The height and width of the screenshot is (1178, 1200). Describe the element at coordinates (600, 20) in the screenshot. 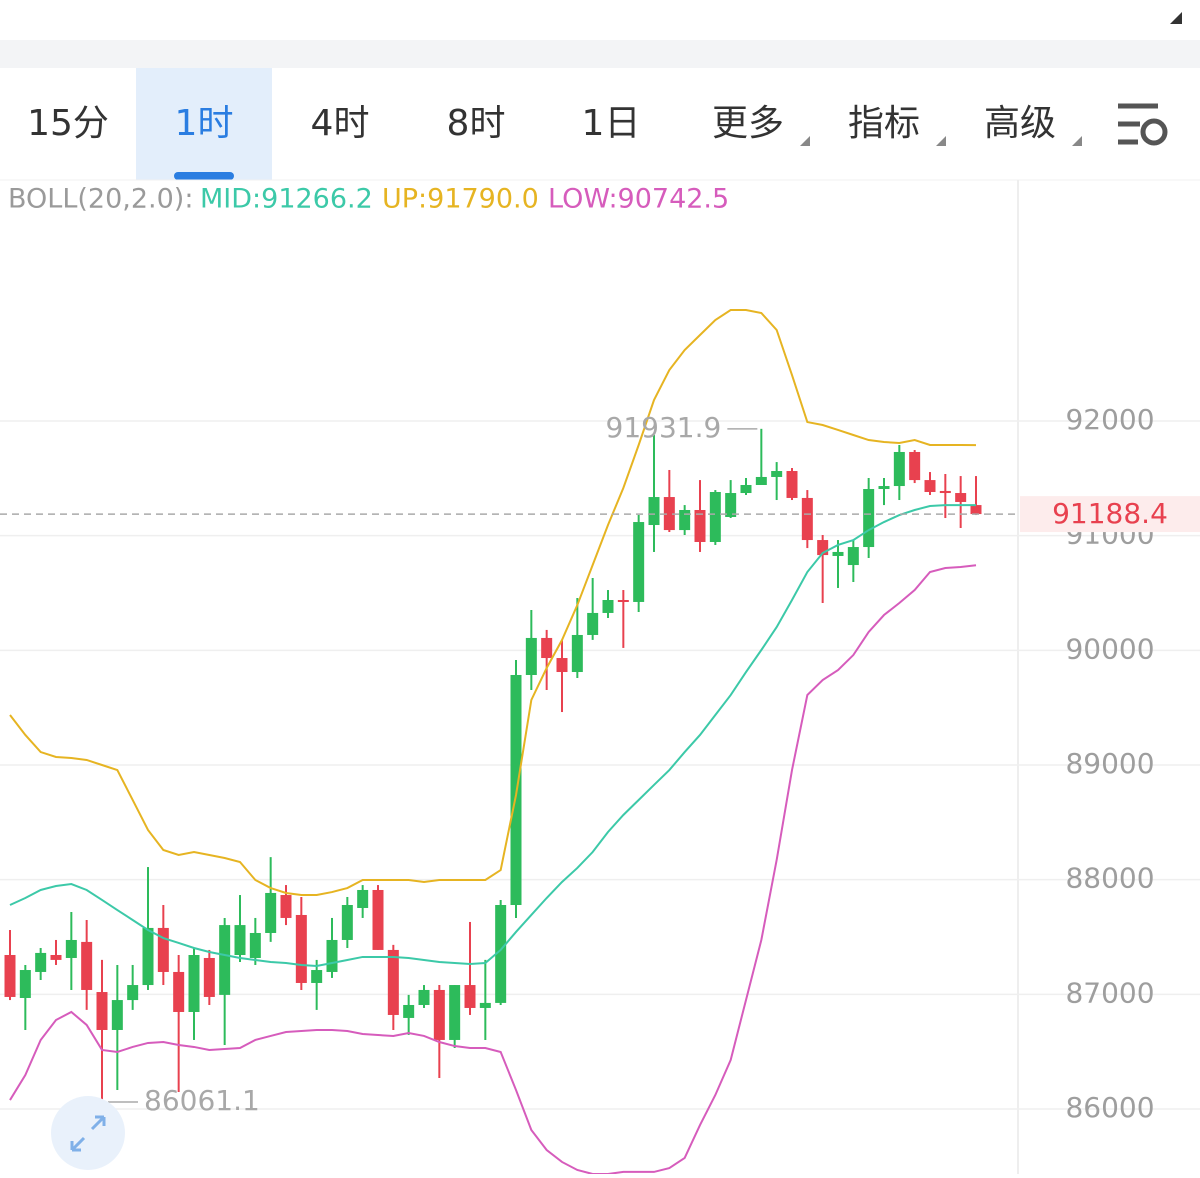

I see `status-bar` at that location.